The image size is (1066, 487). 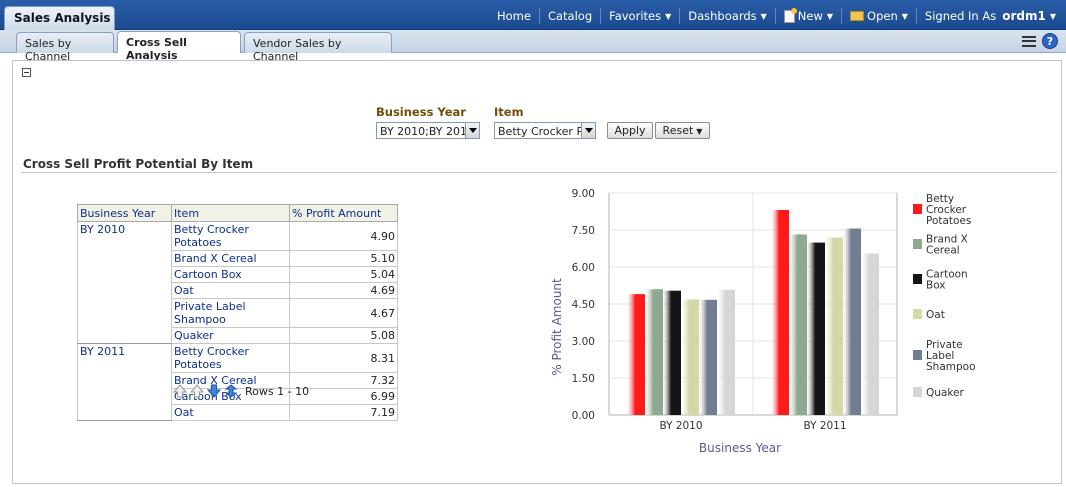 What do you see at coordinates (179, 46) in the screenshot?
I see `tab-cross-sell-analysis: Cross Sell Analysis` at bounding box center [179, 46].